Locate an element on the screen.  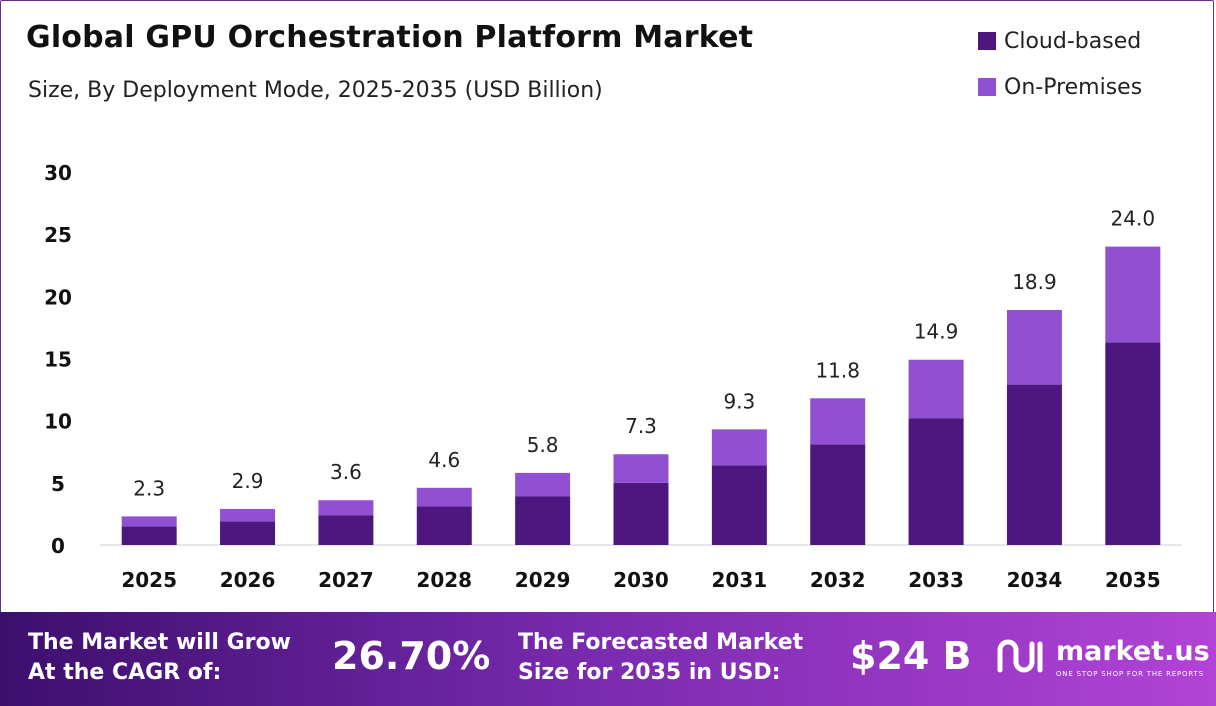
cagr-label-line2: At the CAGR of: is located at coordinates (125, 672).